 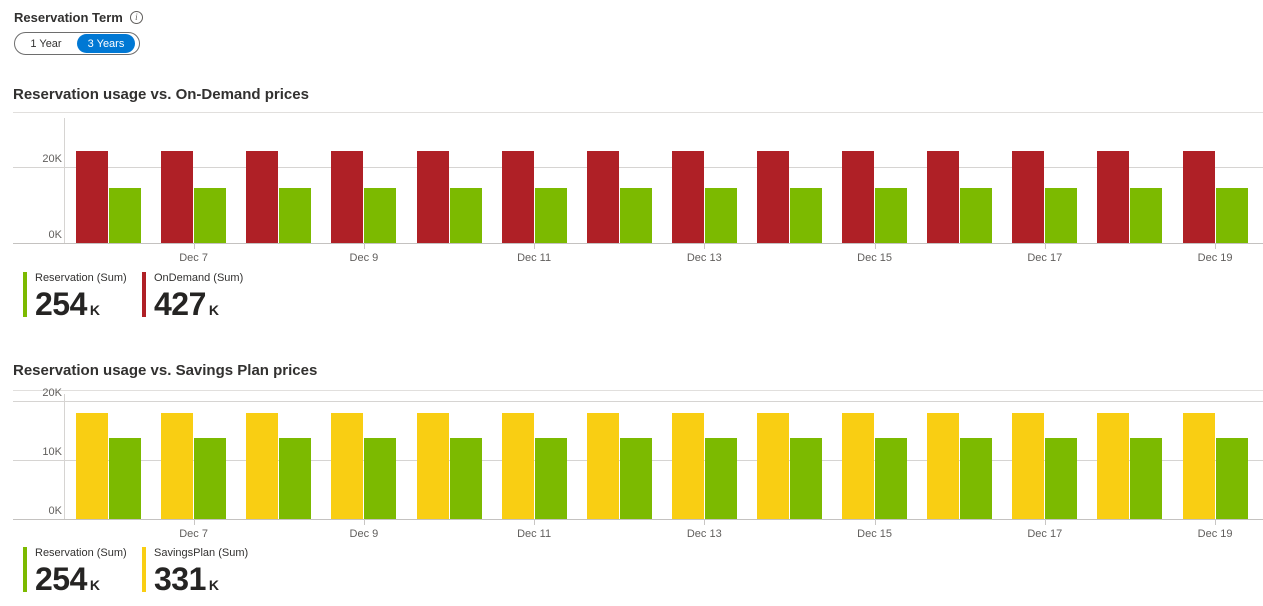 What do you see at coordinates (704, 534) in the screenshot?
I see `x-axis-label: Dec 13` at bounding box center [704, 534].